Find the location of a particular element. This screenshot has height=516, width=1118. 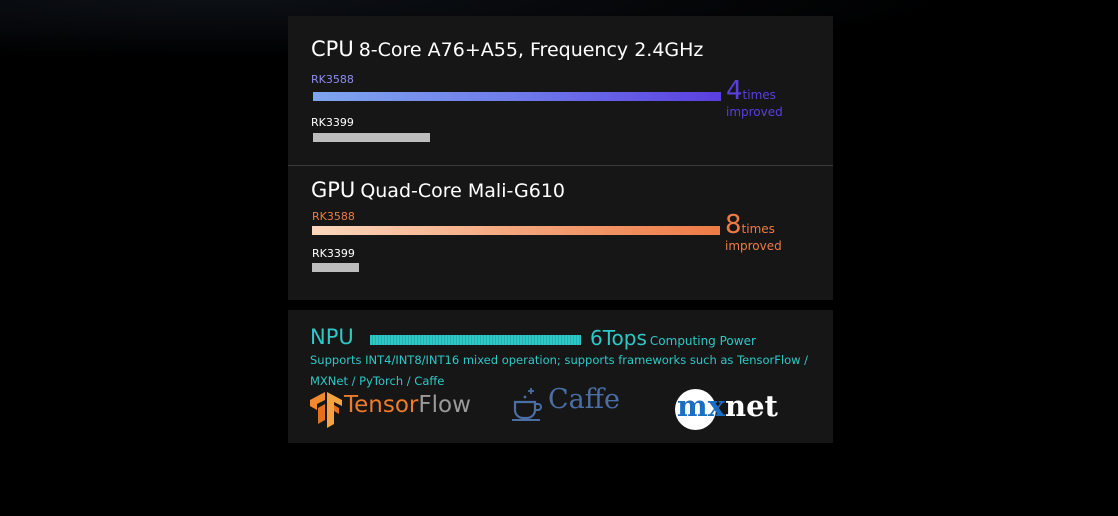

cpu-title: CPU 8-Core A76+A55, Frequency 2.4GHz is located at coordinates (507, 49).